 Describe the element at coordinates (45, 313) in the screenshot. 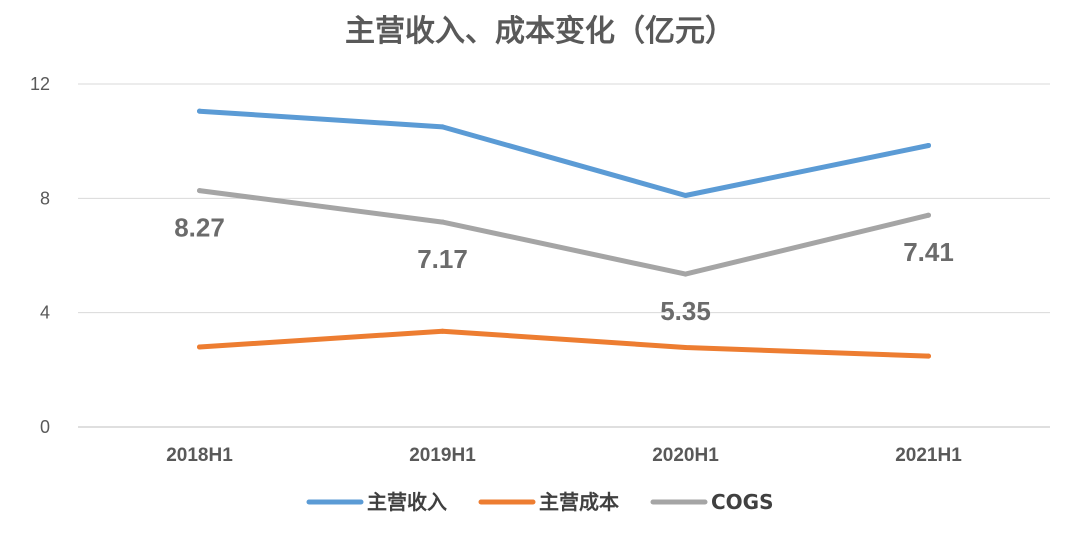

I see `y-tick-label: 4` at that location.